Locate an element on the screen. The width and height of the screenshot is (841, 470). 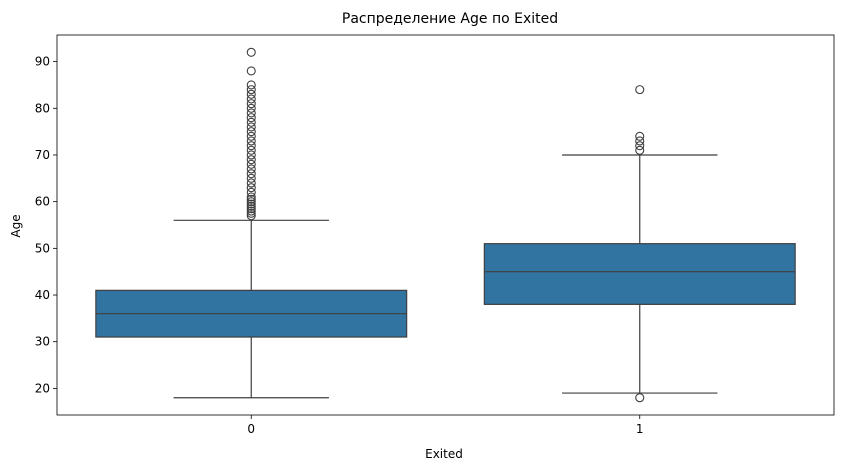
y-axis-label: Age is located at coordinates (16, 225).